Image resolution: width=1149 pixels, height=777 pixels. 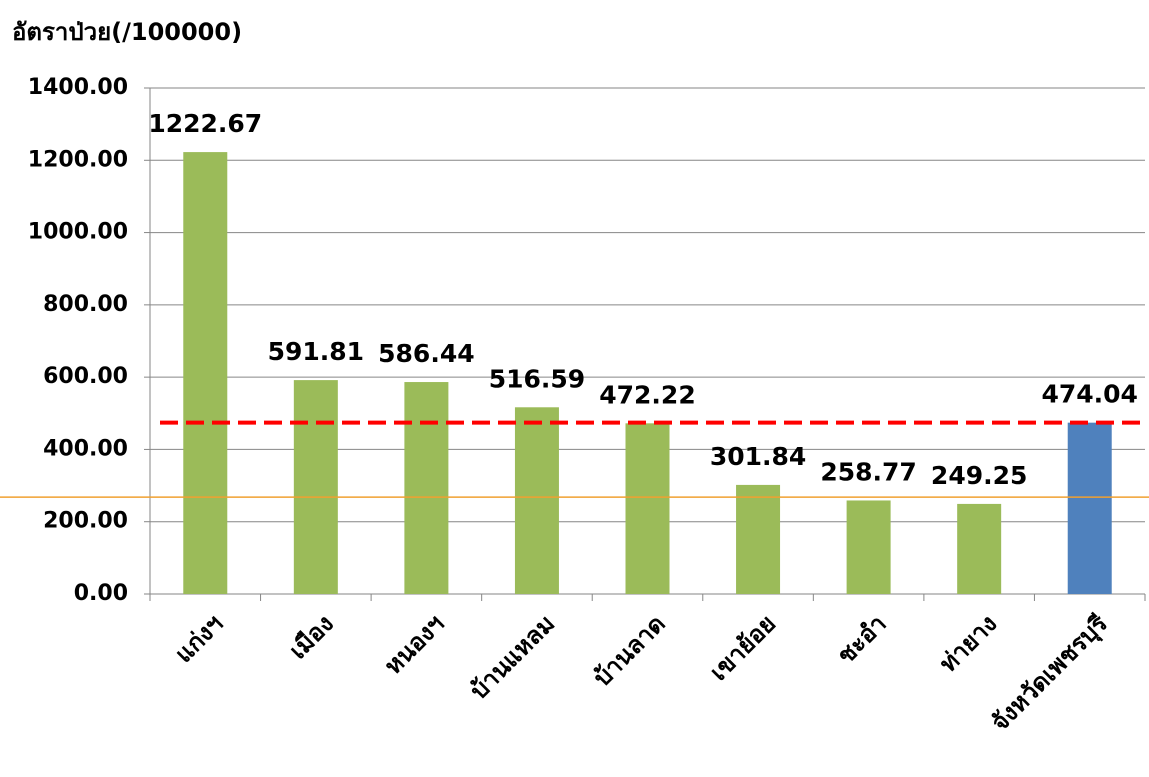 I want to click on data-label: 586.44, so click(x=426, y=353).